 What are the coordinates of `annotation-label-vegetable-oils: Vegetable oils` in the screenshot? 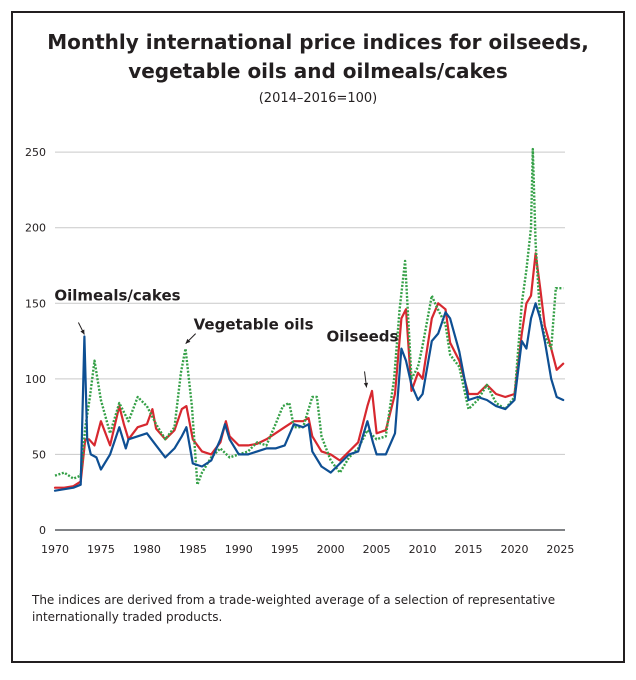 It's located at (254, 325).